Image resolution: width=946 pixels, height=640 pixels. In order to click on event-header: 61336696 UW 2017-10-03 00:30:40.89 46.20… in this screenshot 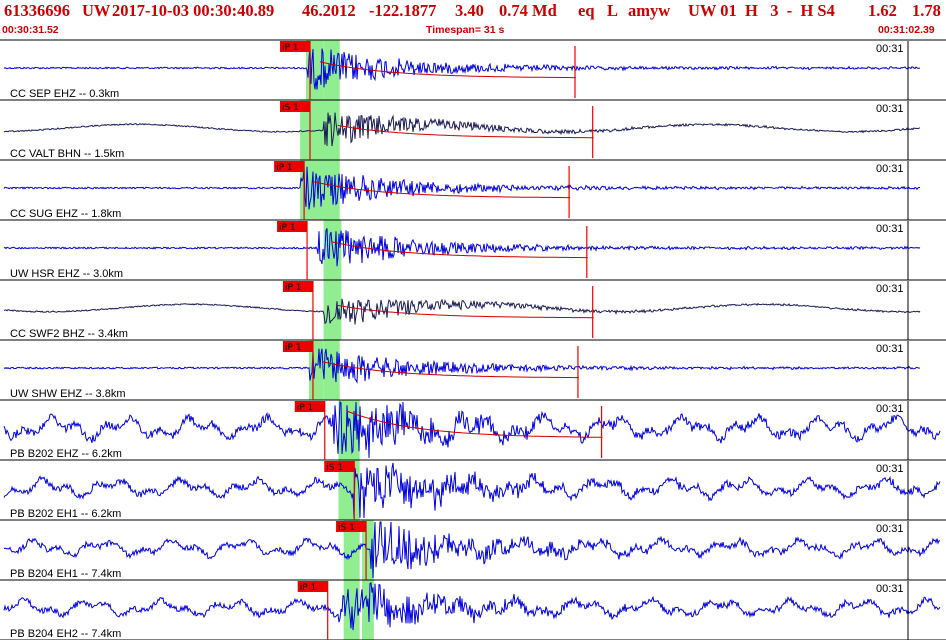, I will do `click(473, 11)`.